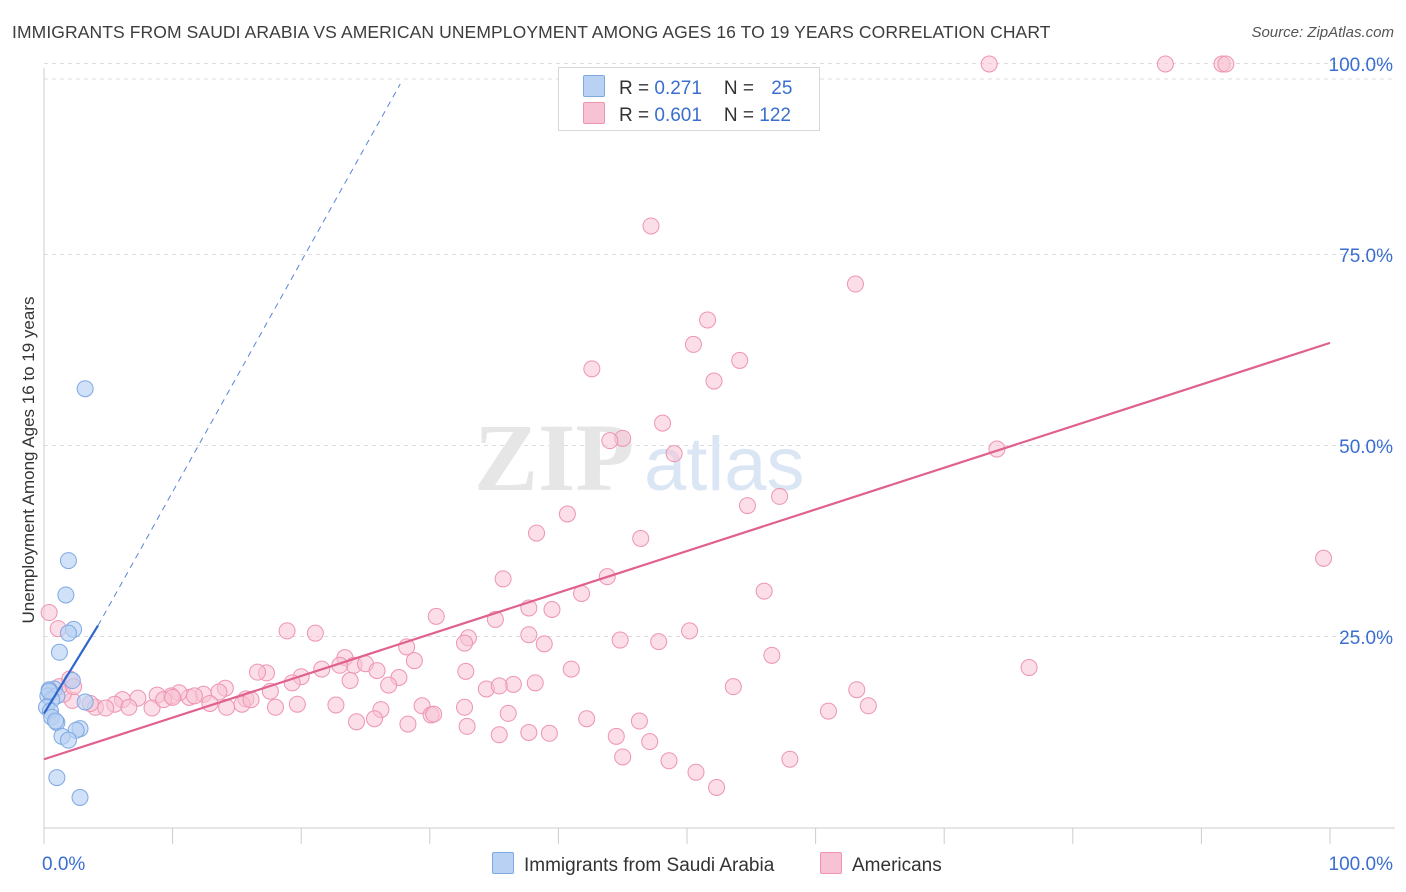  Describe the element at coordinates (637, 88) in the screenshot. I see `legend-r-label-saudi: R =` at that location.